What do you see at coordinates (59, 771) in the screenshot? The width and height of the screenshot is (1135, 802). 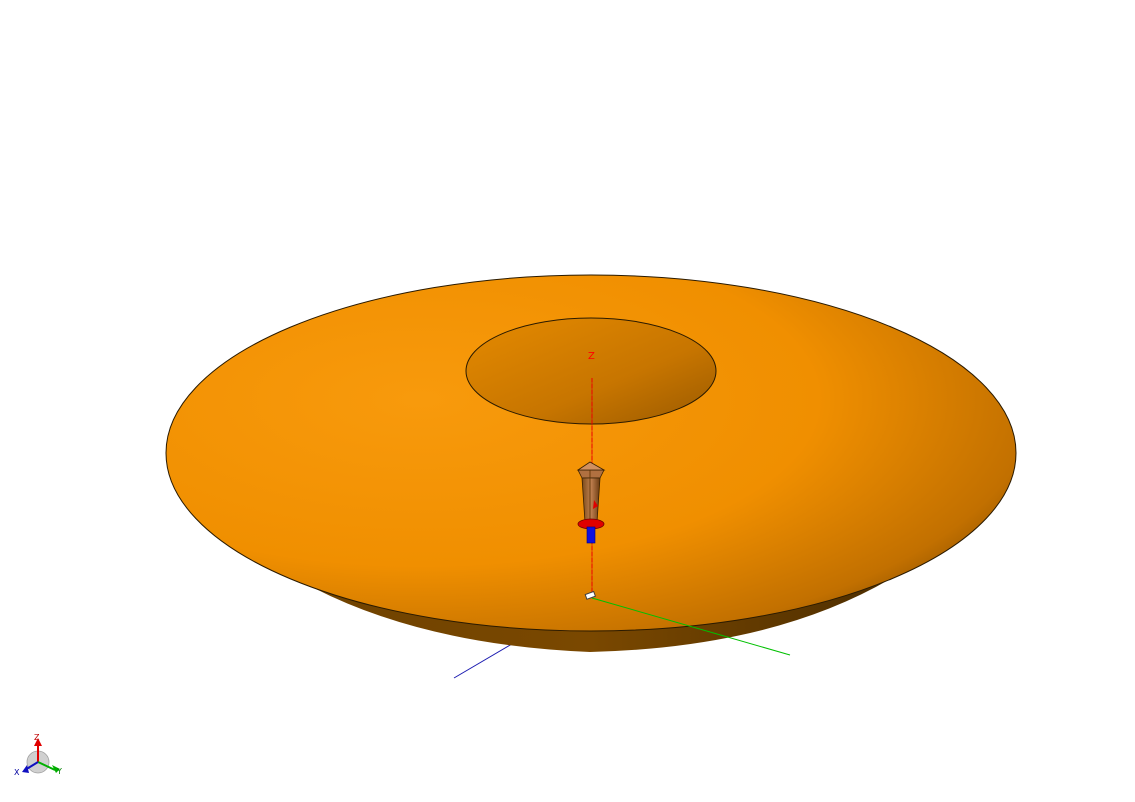 I see `triad-y-label: Y` at bounding box center [59, 771].